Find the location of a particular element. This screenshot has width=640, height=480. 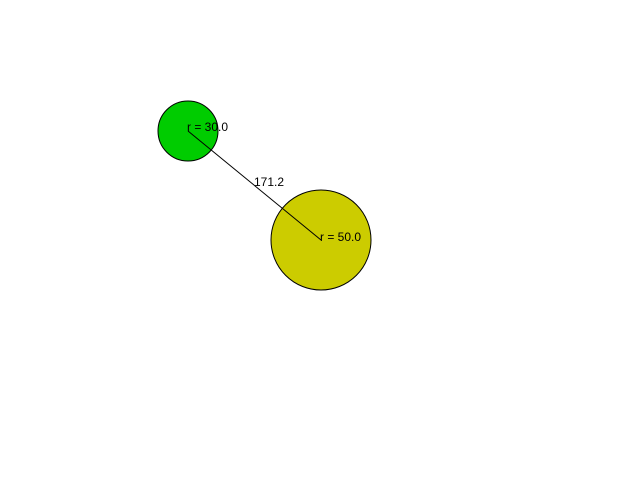

yellow-circle-radius-label: r = 50.0 is located at coordinates (340, 237).